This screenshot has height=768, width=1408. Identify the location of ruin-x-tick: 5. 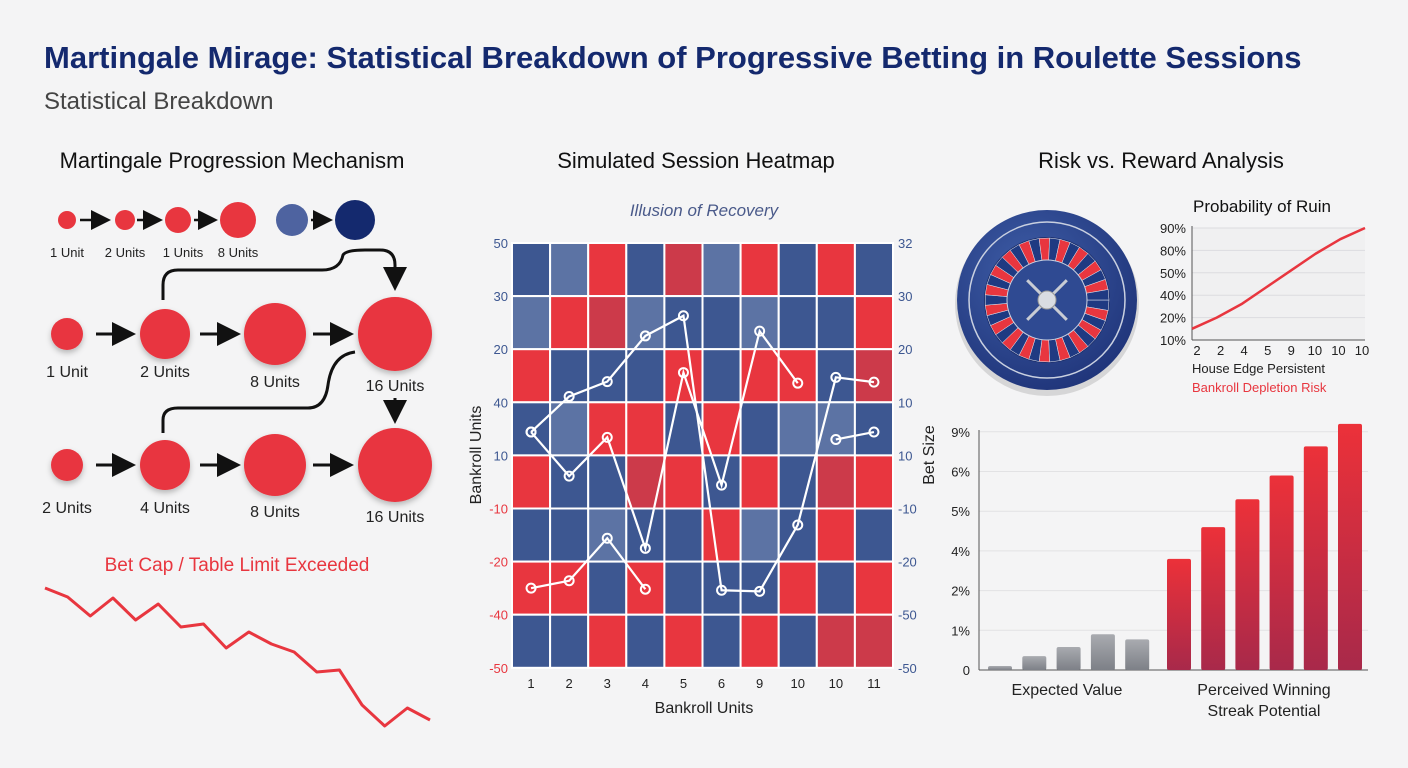
(1267, 350).